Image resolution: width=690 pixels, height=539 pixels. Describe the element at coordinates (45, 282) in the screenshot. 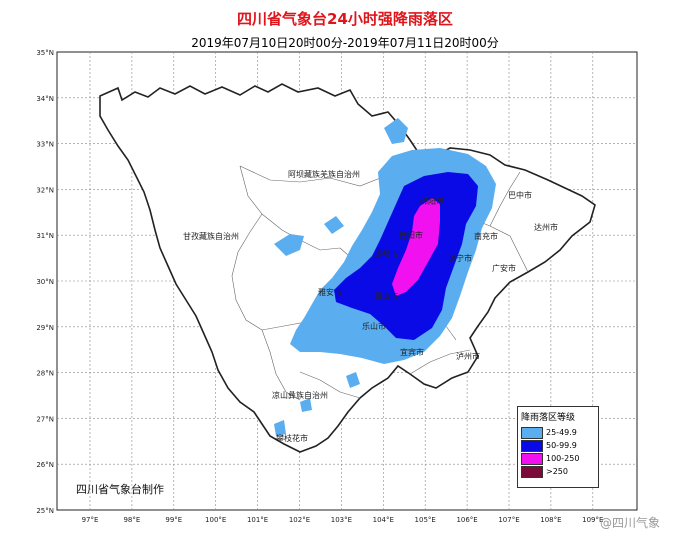

I see `latitude-label: 30°N` at that location.